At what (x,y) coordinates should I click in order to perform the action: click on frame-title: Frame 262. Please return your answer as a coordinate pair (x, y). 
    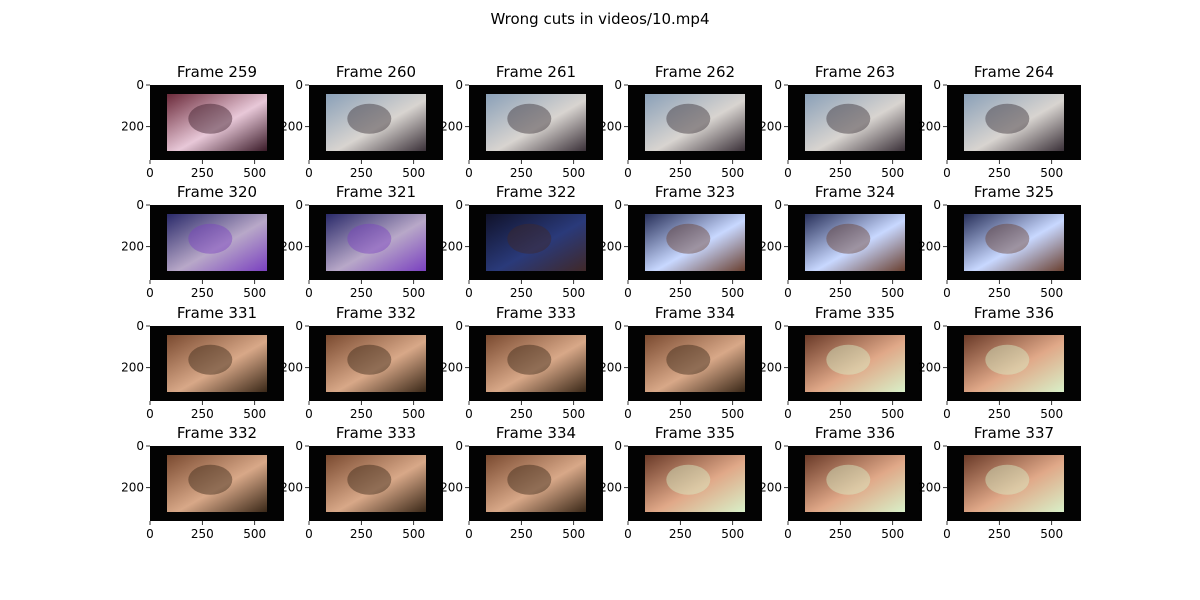
    Looking at the image, I should click on (695, 72).